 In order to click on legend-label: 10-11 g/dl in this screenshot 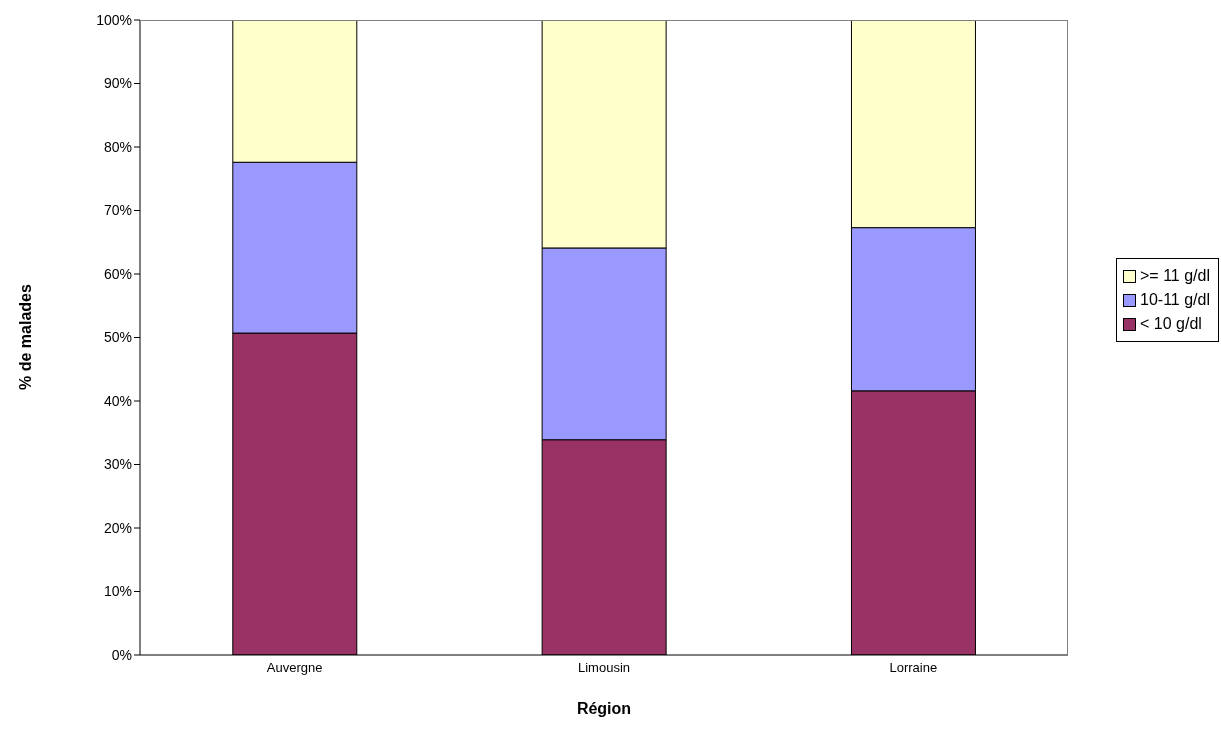, I will do `click(1175, 300)`.